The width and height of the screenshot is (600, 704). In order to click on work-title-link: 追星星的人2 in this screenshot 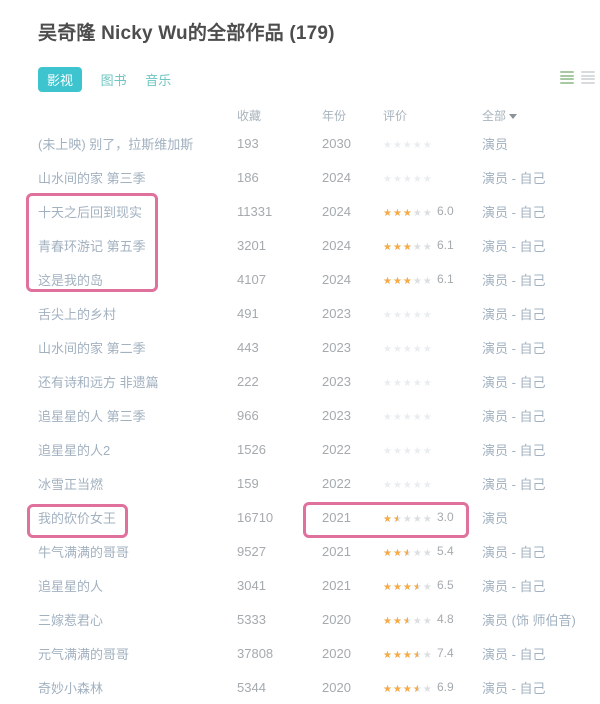, I will do `click(74, 450)`.